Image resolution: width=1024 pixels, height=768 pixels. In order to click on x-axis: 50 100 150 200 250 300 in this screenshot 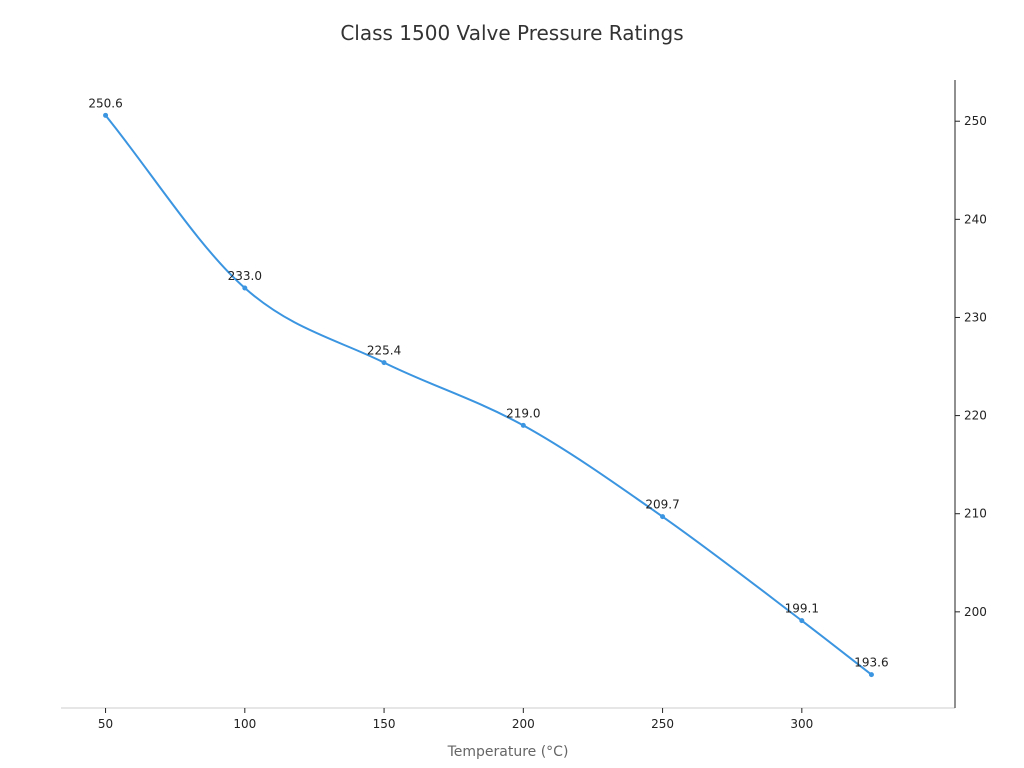, I will do `click(508, 719)`.